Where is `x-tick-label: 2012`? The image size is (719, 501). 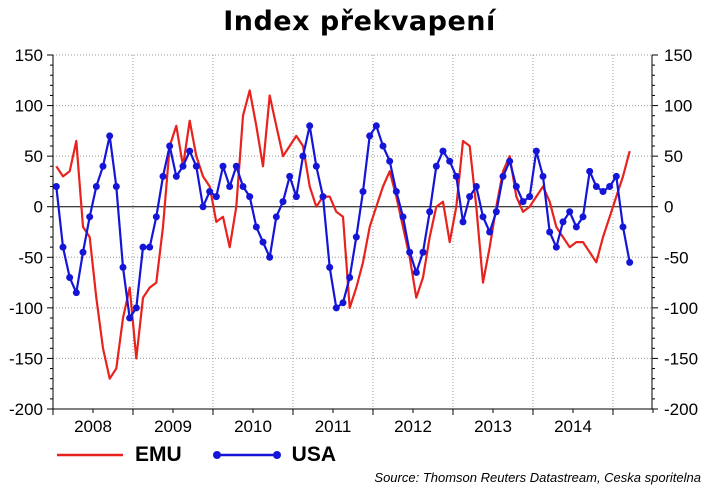
x-tick-label: 2012 is located at coordinates (413, 426).